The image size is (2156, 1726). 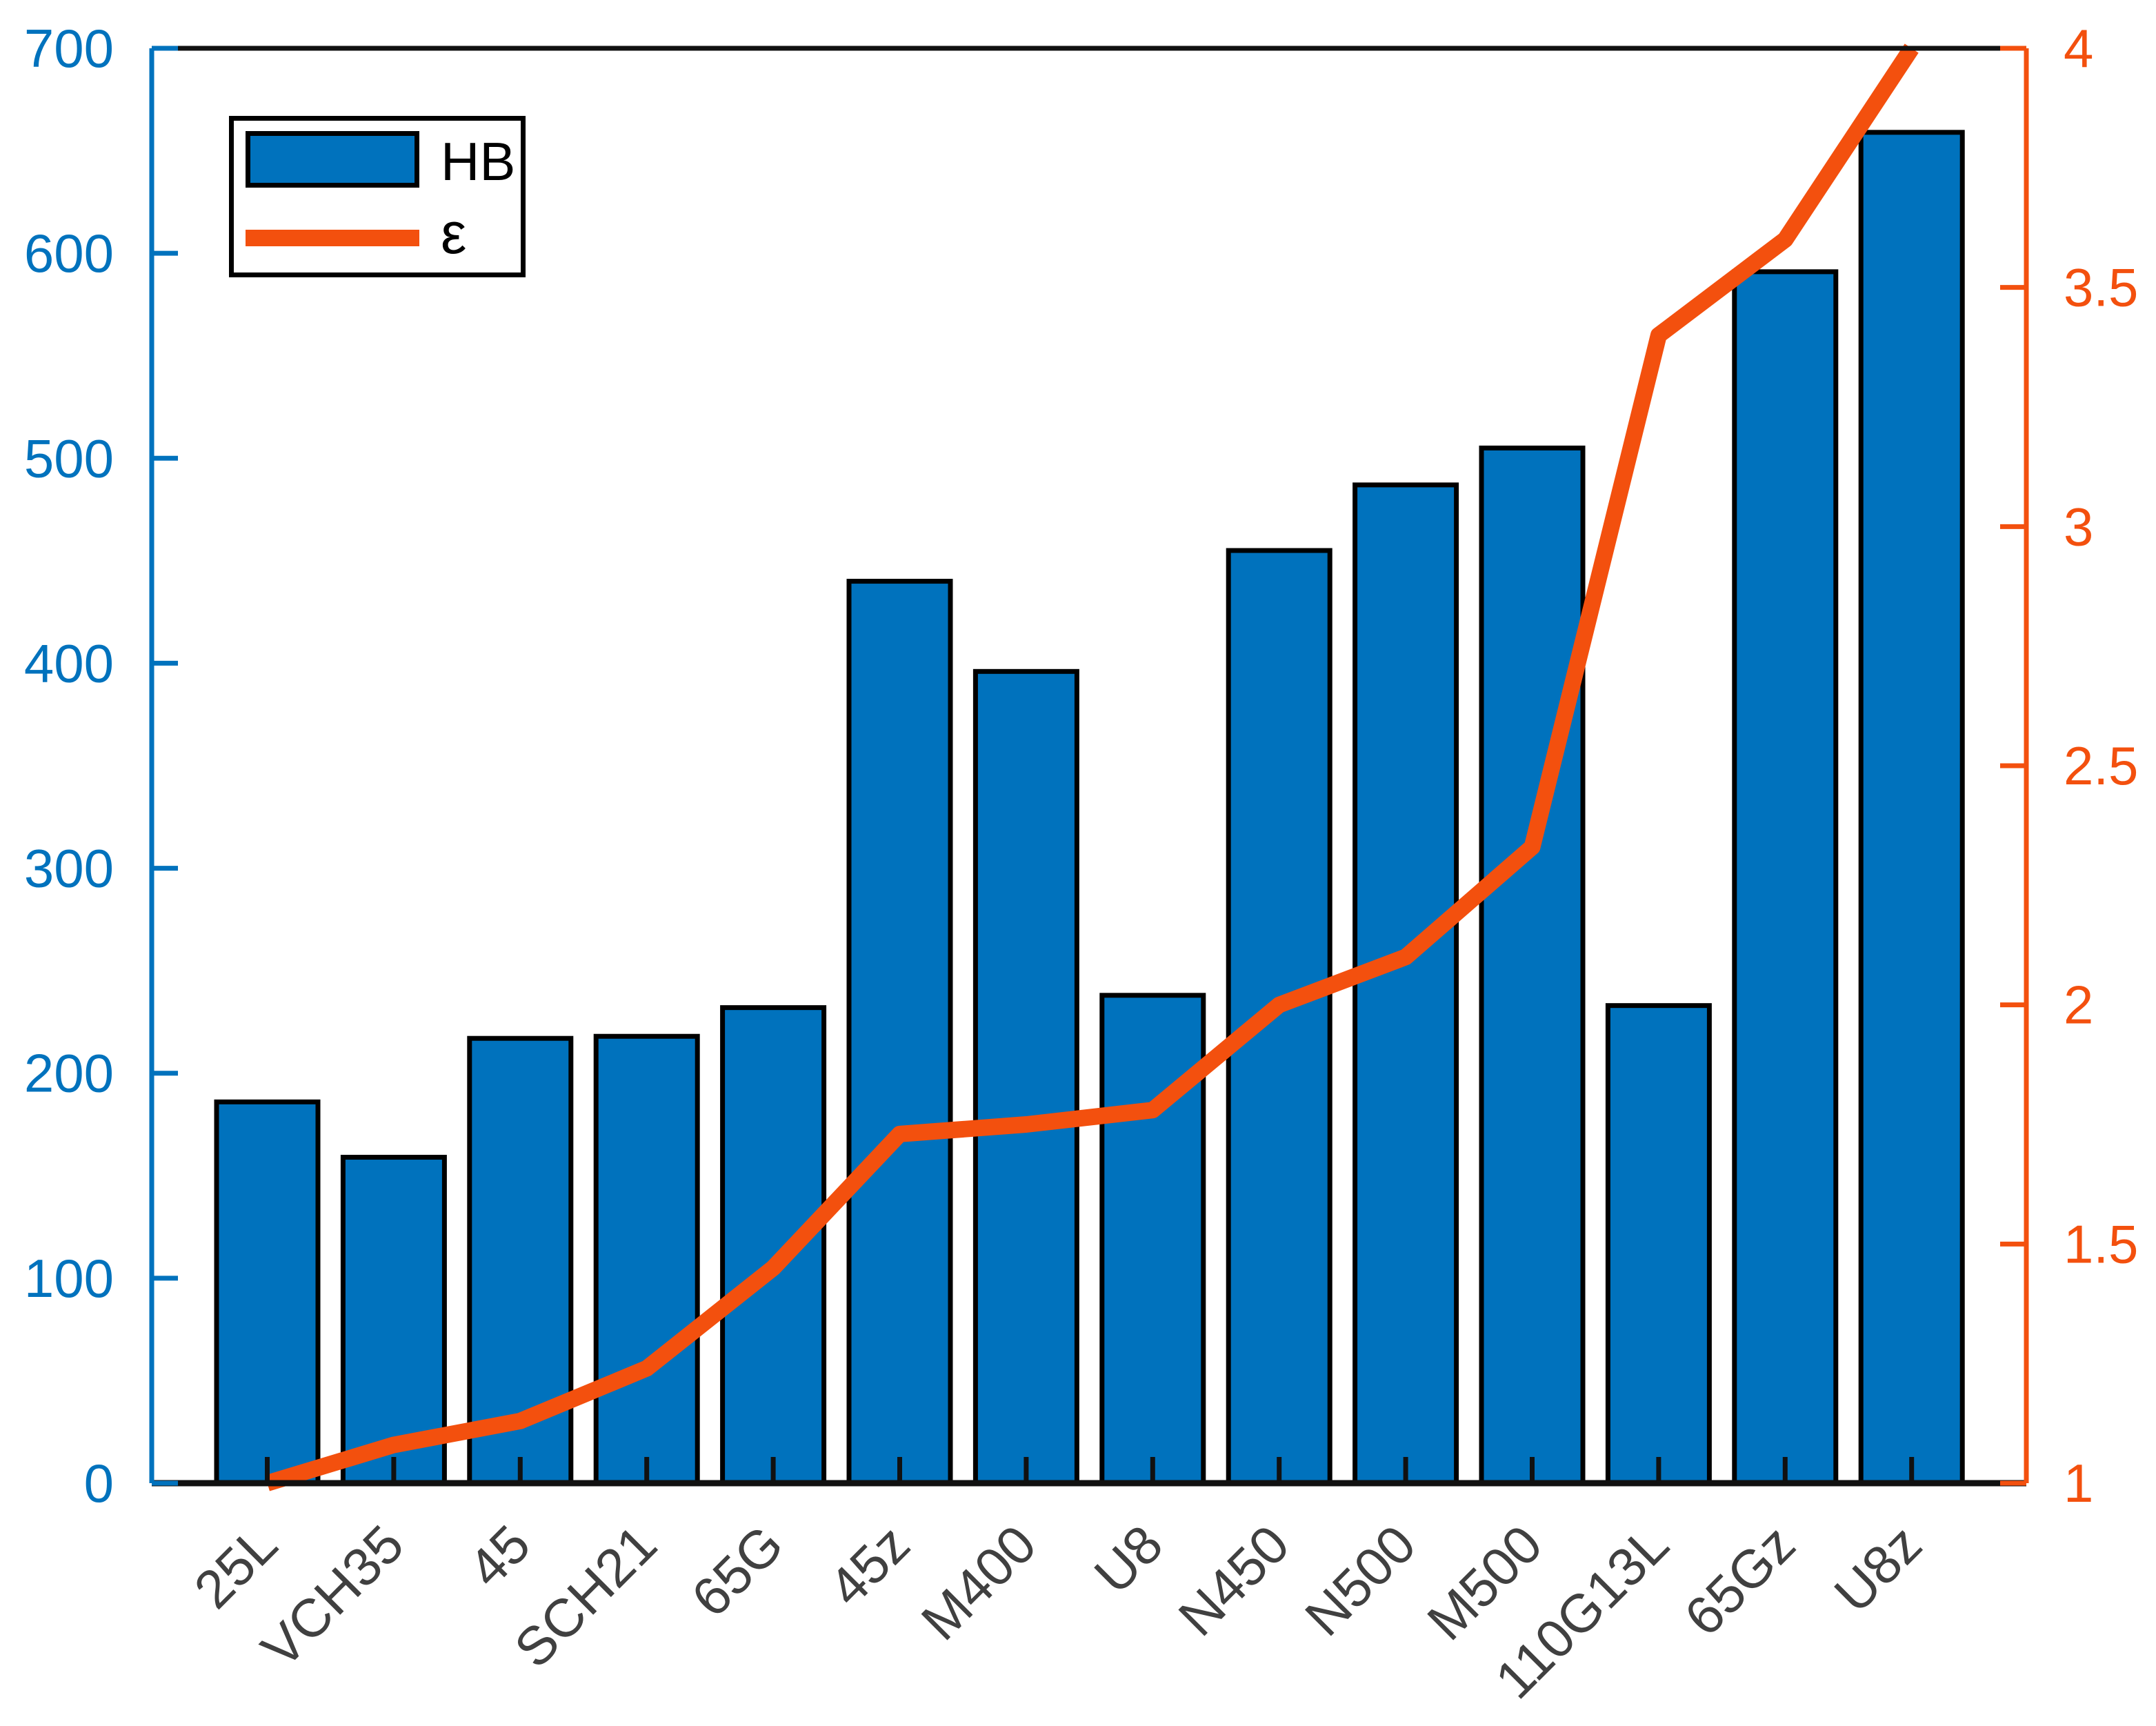 What do you see at coordinates (69, 1073) in the screenshot?
I see `left-tick-label: 200` at bounding box center [69, 1073].